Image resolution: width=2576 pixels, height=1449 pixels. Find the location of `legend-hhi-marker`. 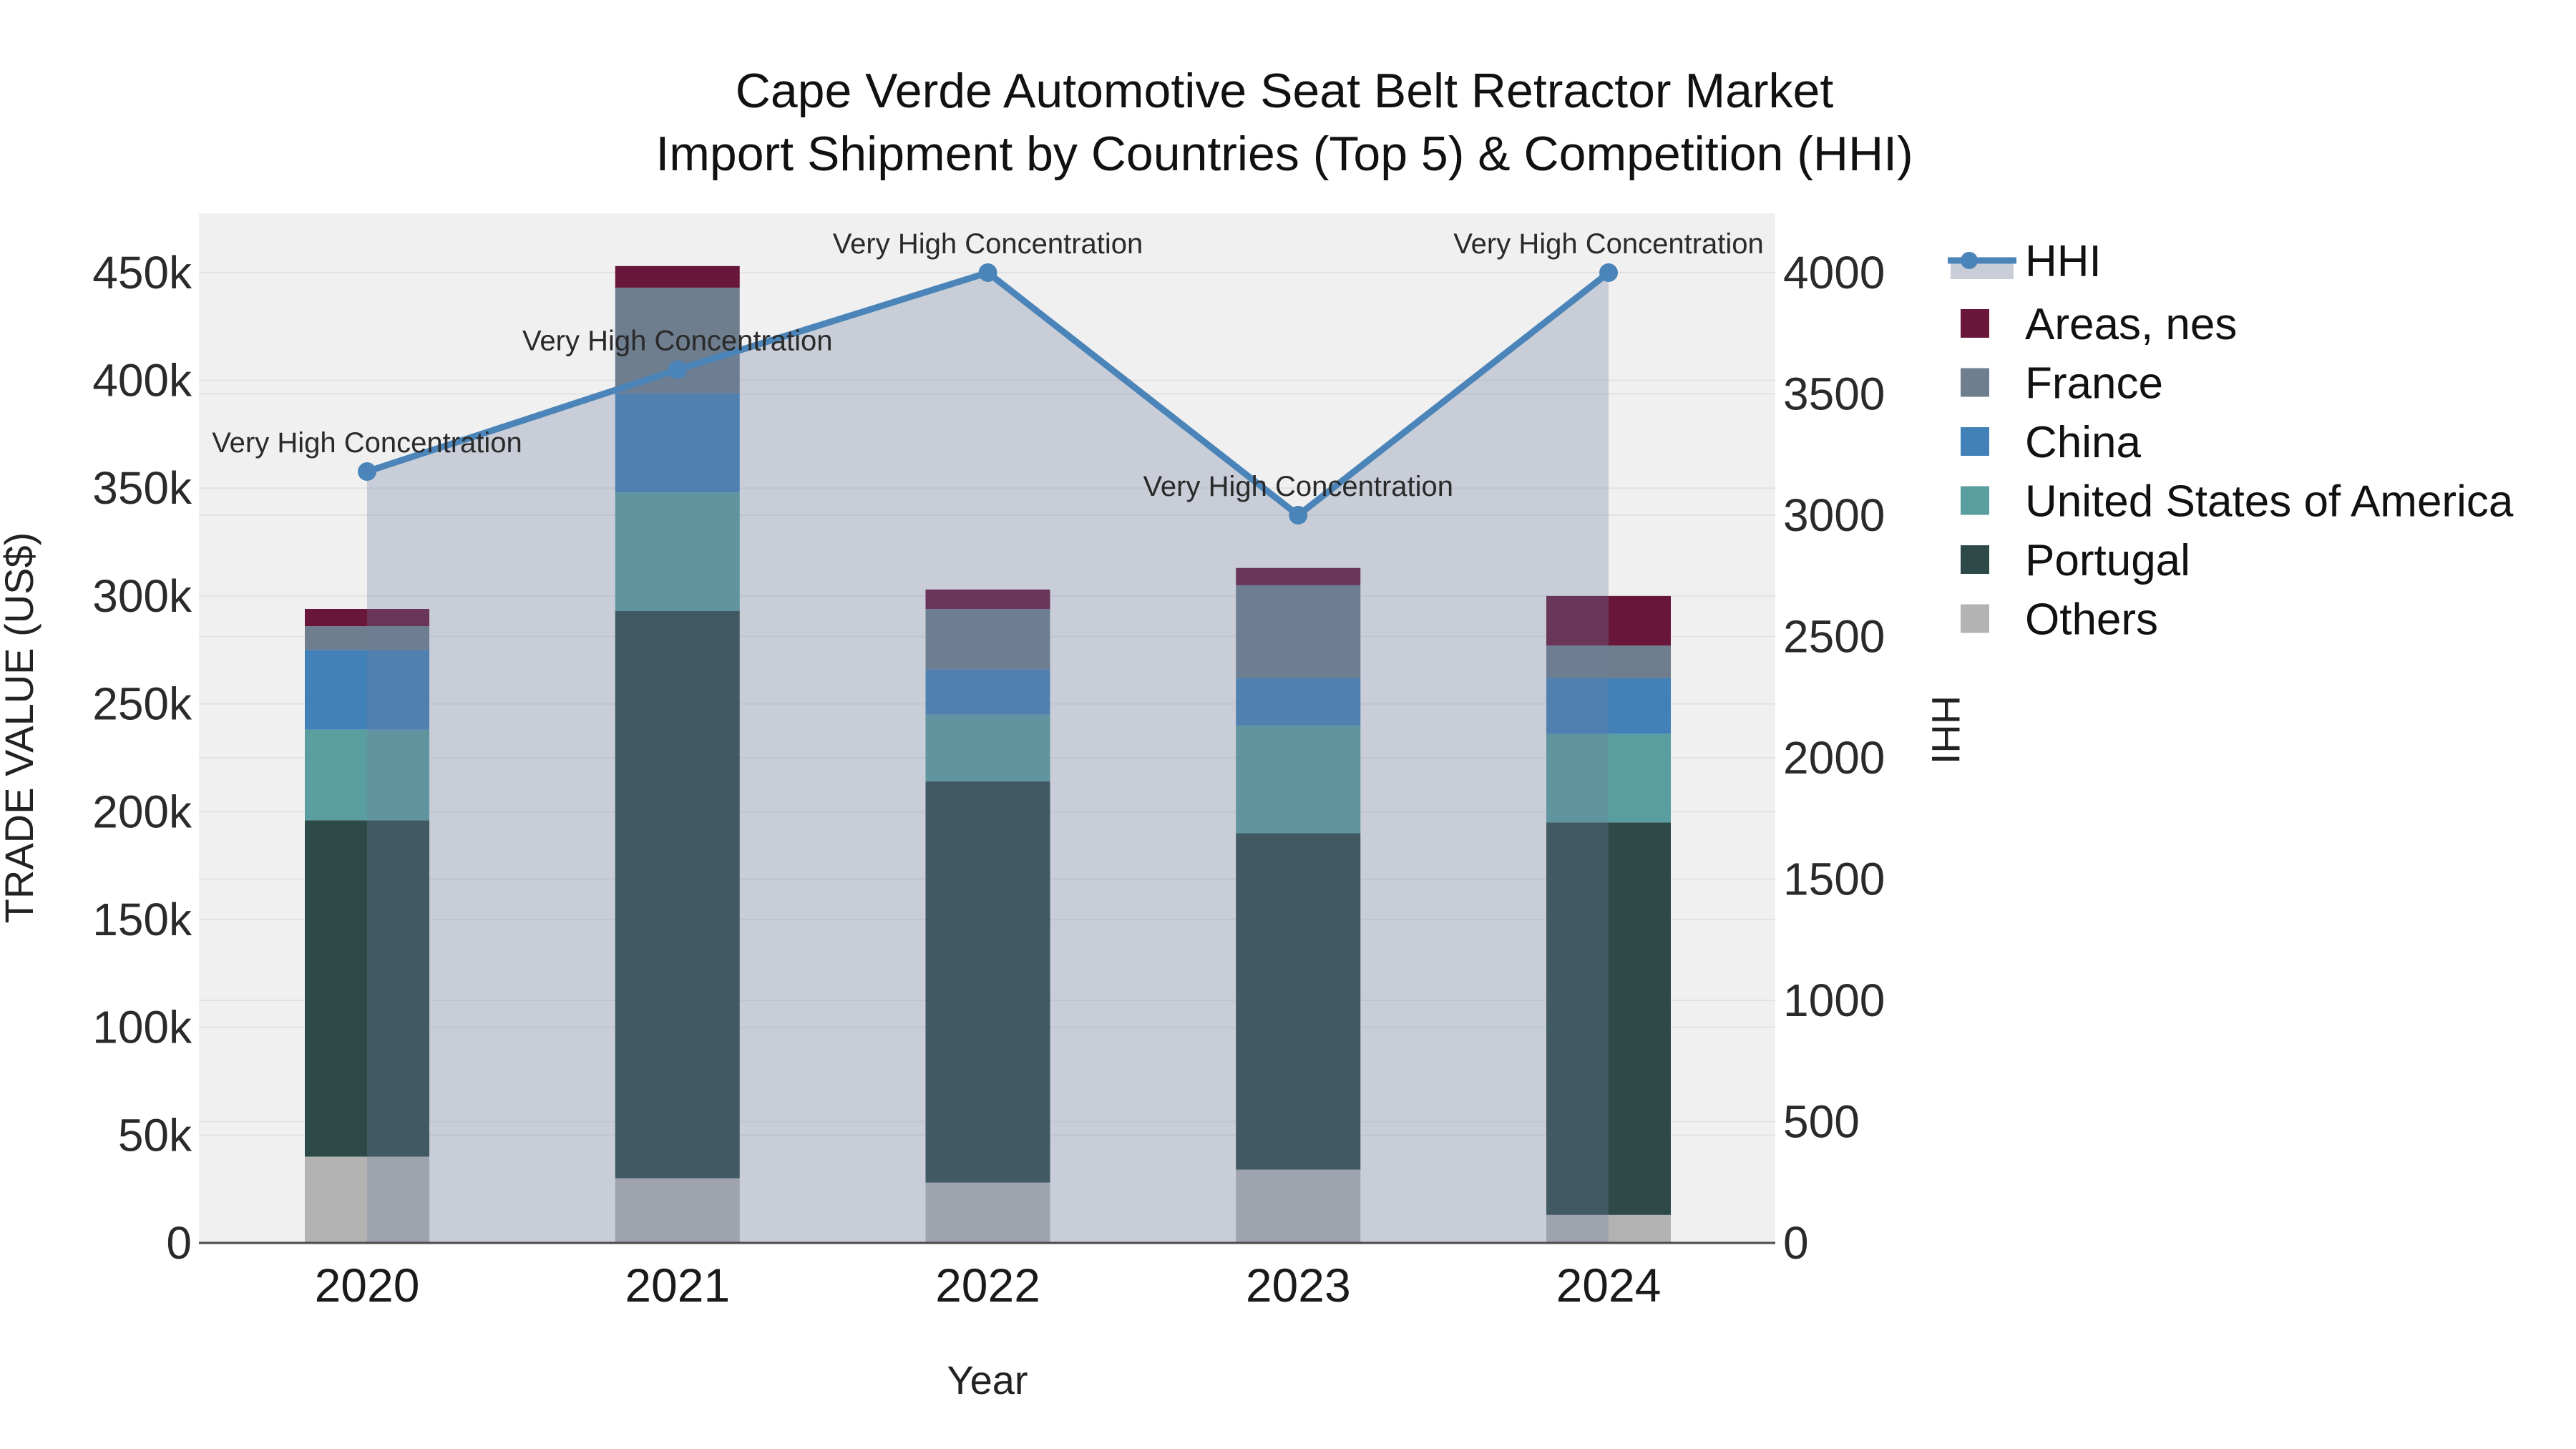

legend-hhi-marker is located at coordinates (1970, 260).